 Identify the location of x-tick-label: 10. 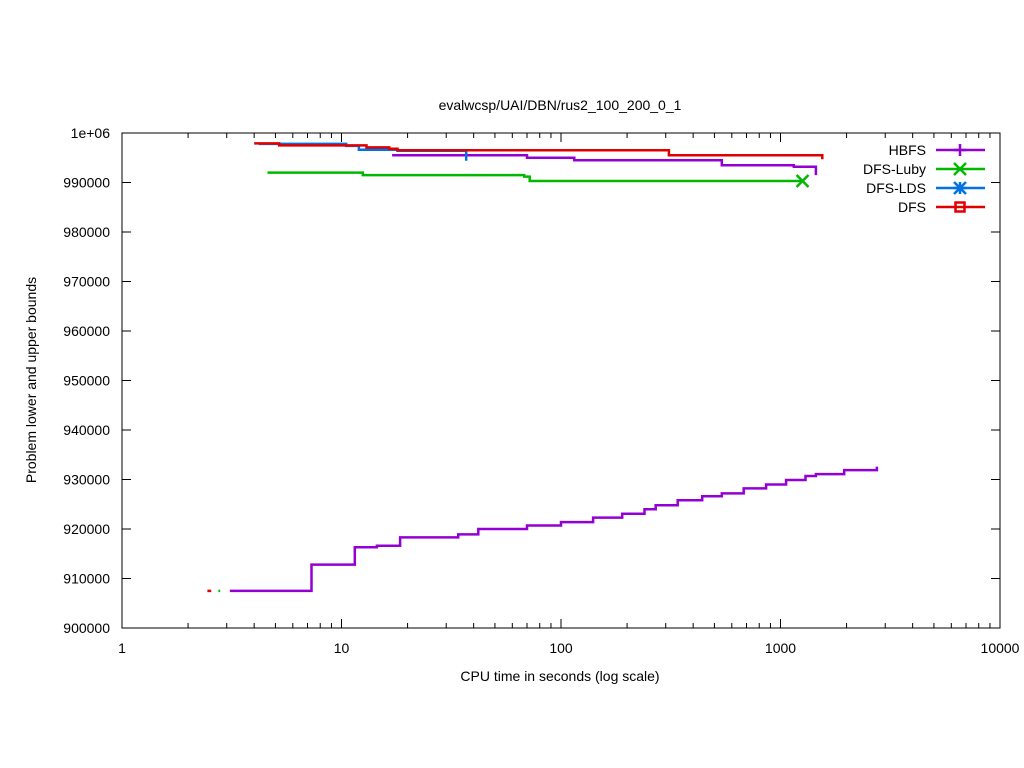
(342, 648).